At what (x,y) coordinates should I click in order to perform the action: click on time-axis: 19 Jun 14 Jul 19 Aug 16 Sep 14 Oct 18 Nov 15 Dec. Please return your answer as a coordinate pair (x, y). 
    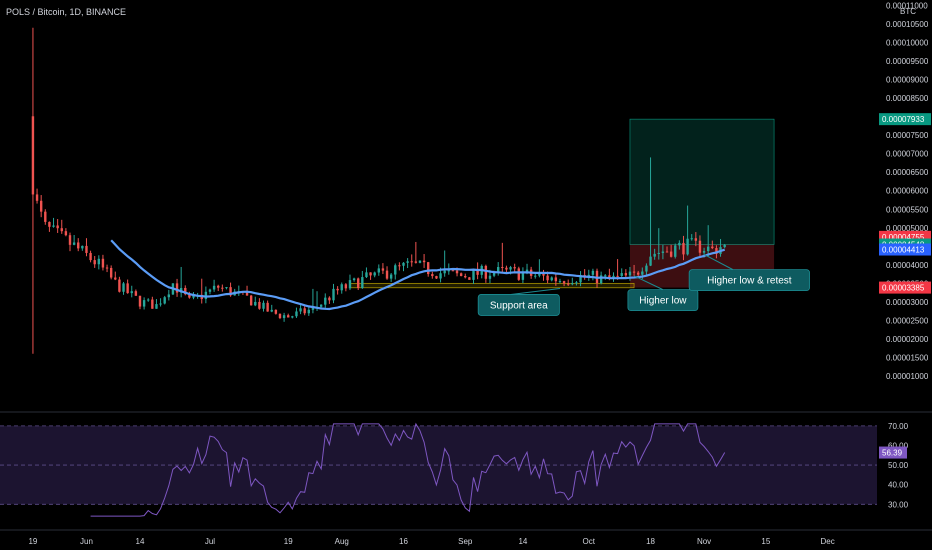
    Looking at the image, I should click on (431, 541).